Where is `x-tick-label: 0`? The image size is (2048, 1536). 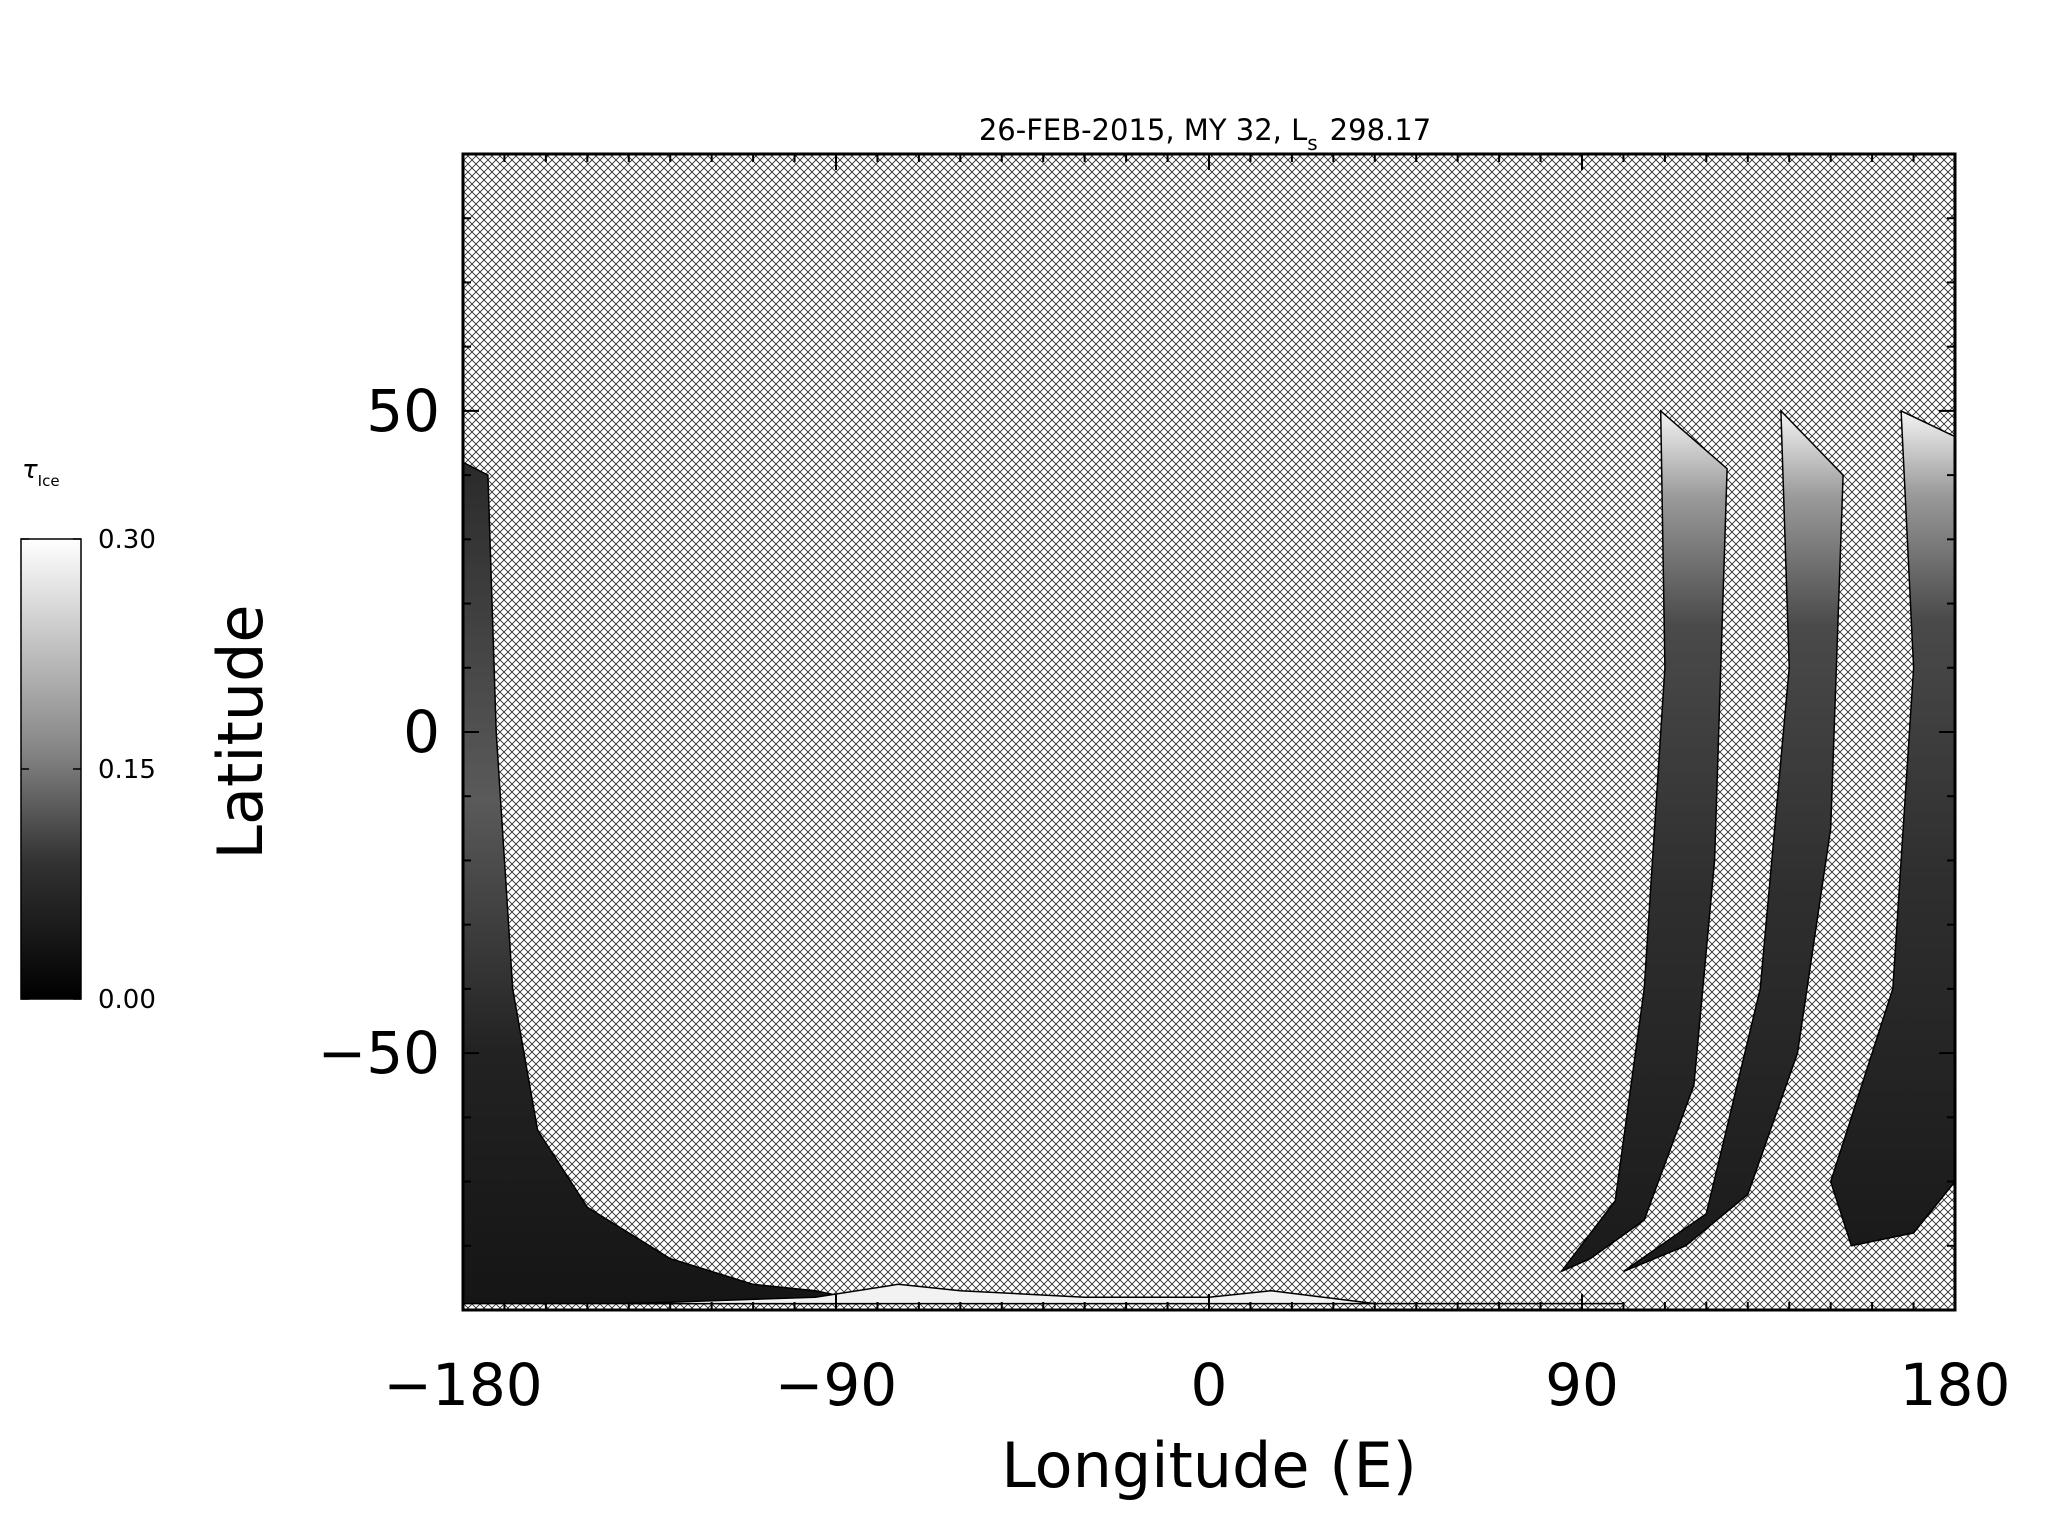
x-tick-label: 0 is located at coordinates (1209, 1385).